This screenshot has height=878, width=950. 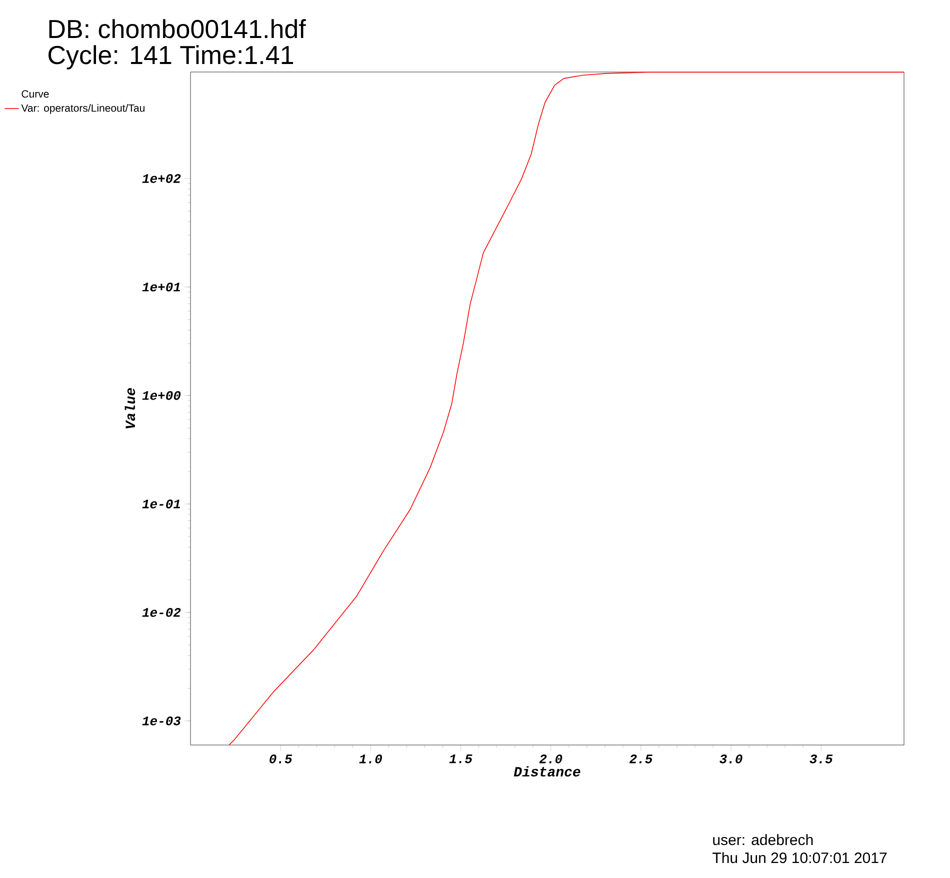 What do you see at coordinates (161, 178) in the screenshot?
I see `y-tick-label: 1e+02` at bounding box center [161, 178].